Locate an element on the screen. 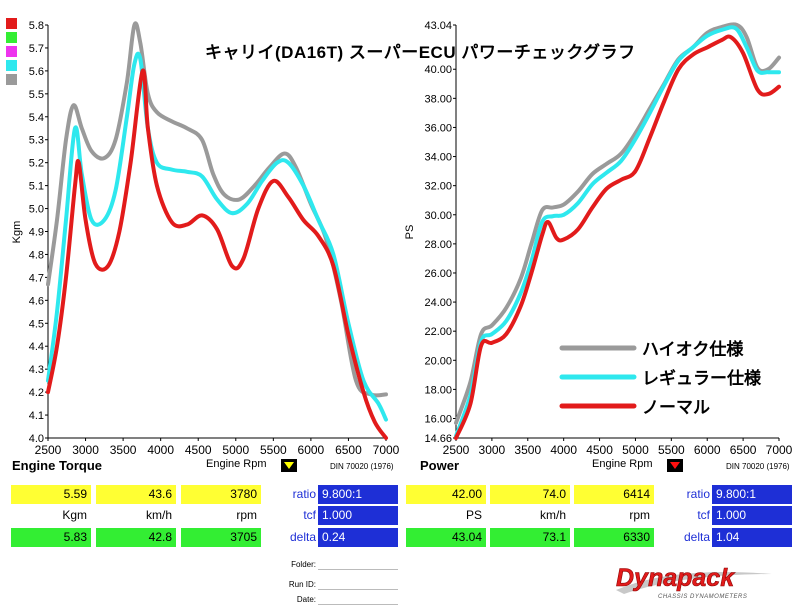  y-tick-label: 4.5 is located at coordinates (36, 324).